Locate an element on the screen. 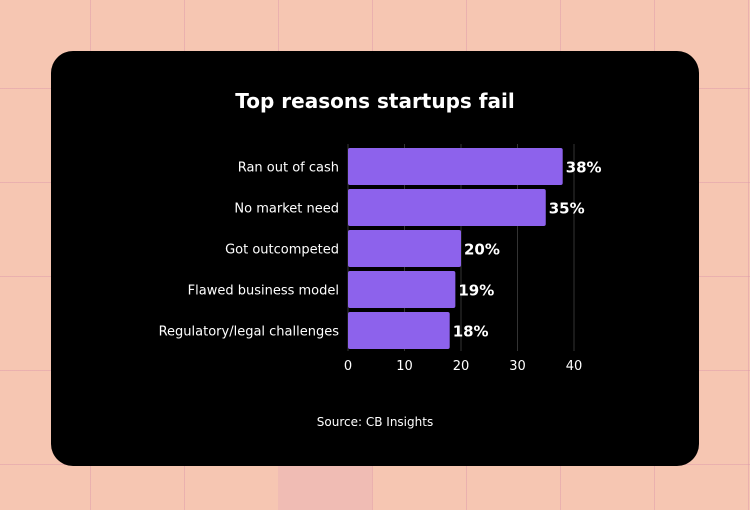 The height and width of the screenshot is (510, 750). chart-source: Source: CB Insights is located at coordinates (375, 422).